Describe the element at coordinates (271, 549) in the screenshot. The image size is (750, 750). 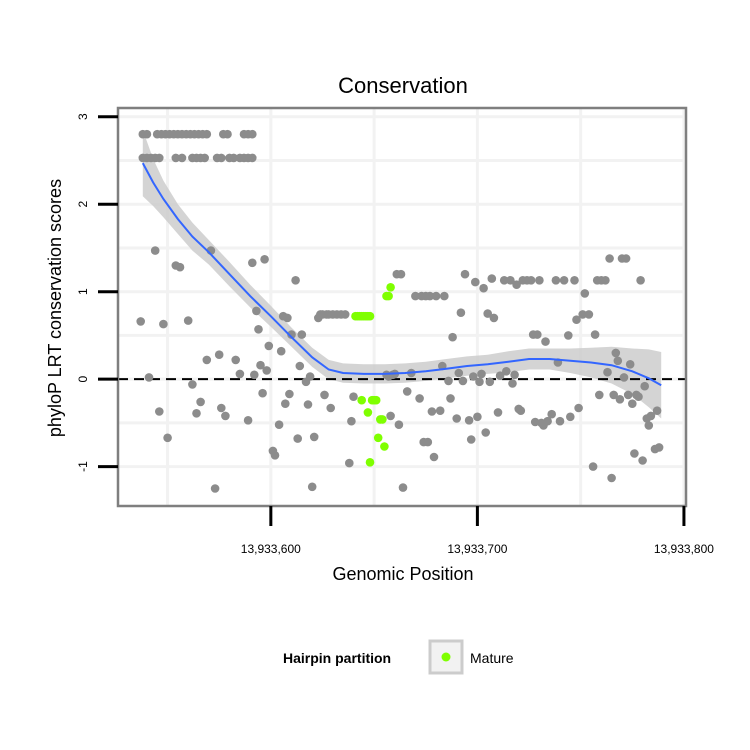
I see `x-tick-label: 13,933,600` at that location.